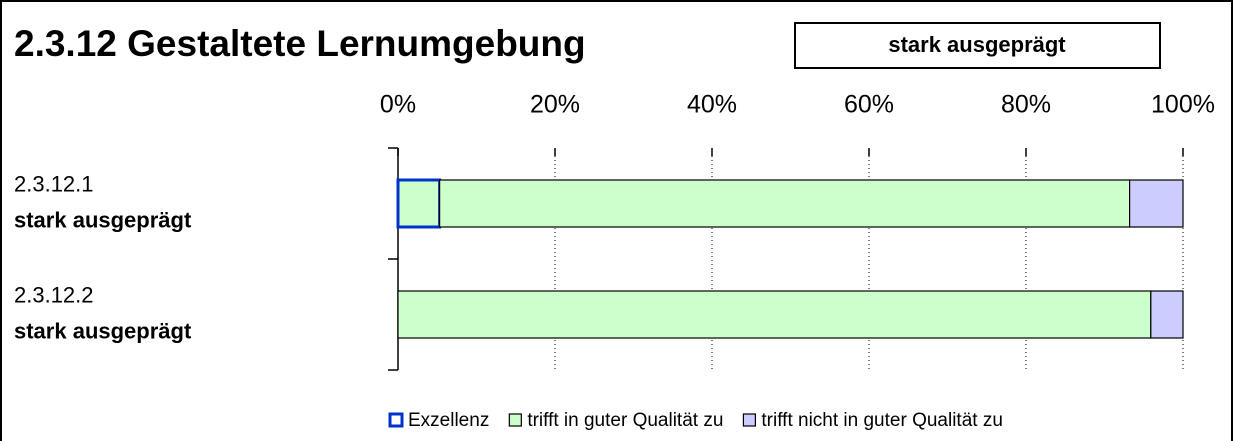 This screenshot has width=1234, height=441. What do you see at coordinates (54, 183) in the screenshot?
I see `category-label: 2.3.12.1` at bounding box center [54, 183].